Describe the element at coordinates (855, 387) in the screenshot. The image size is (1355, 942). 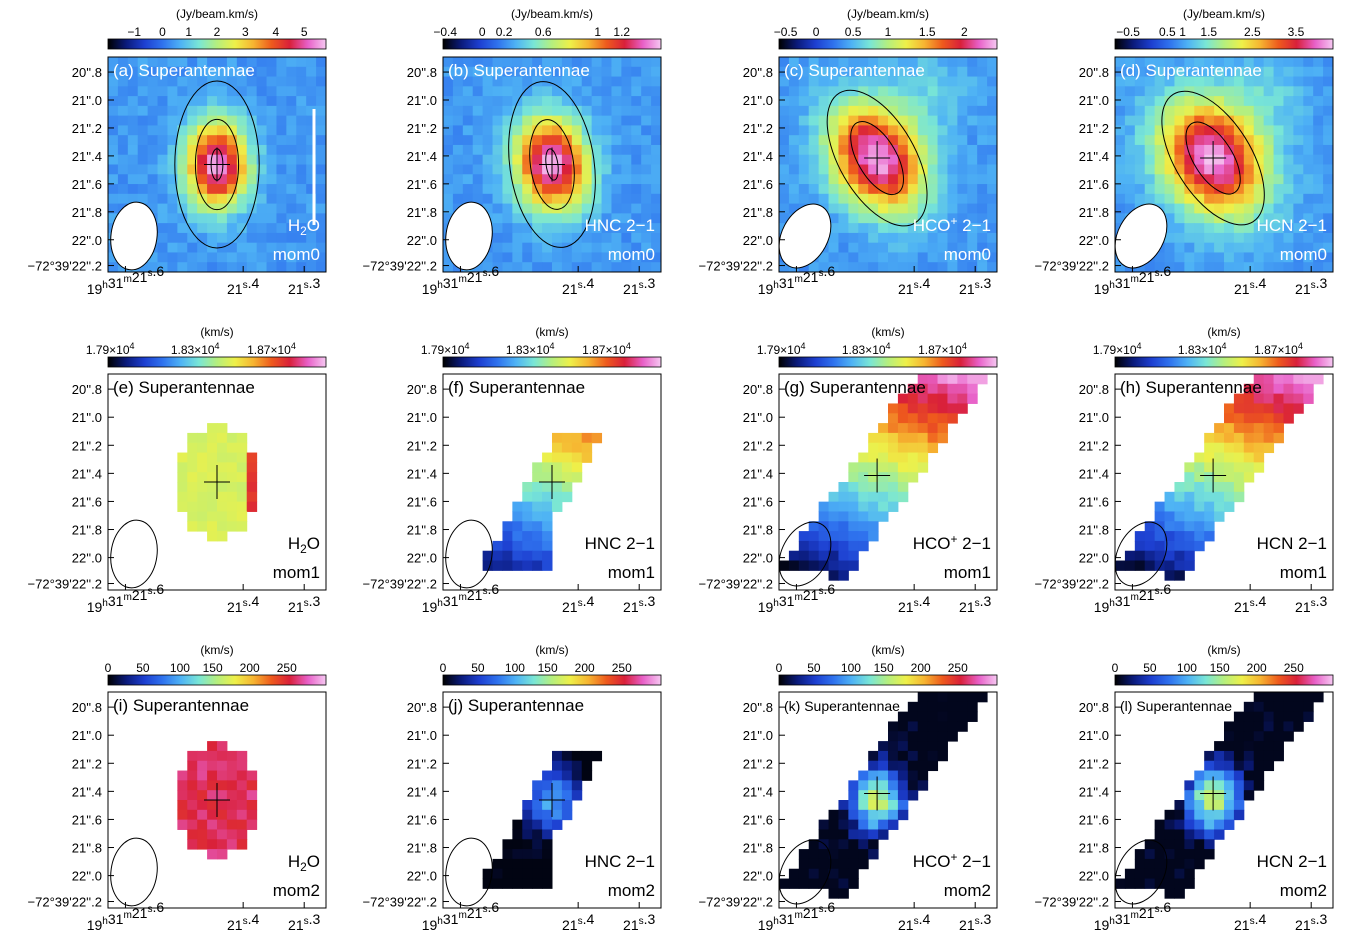
I see `panel-title: (g) Superantennae` at that location.